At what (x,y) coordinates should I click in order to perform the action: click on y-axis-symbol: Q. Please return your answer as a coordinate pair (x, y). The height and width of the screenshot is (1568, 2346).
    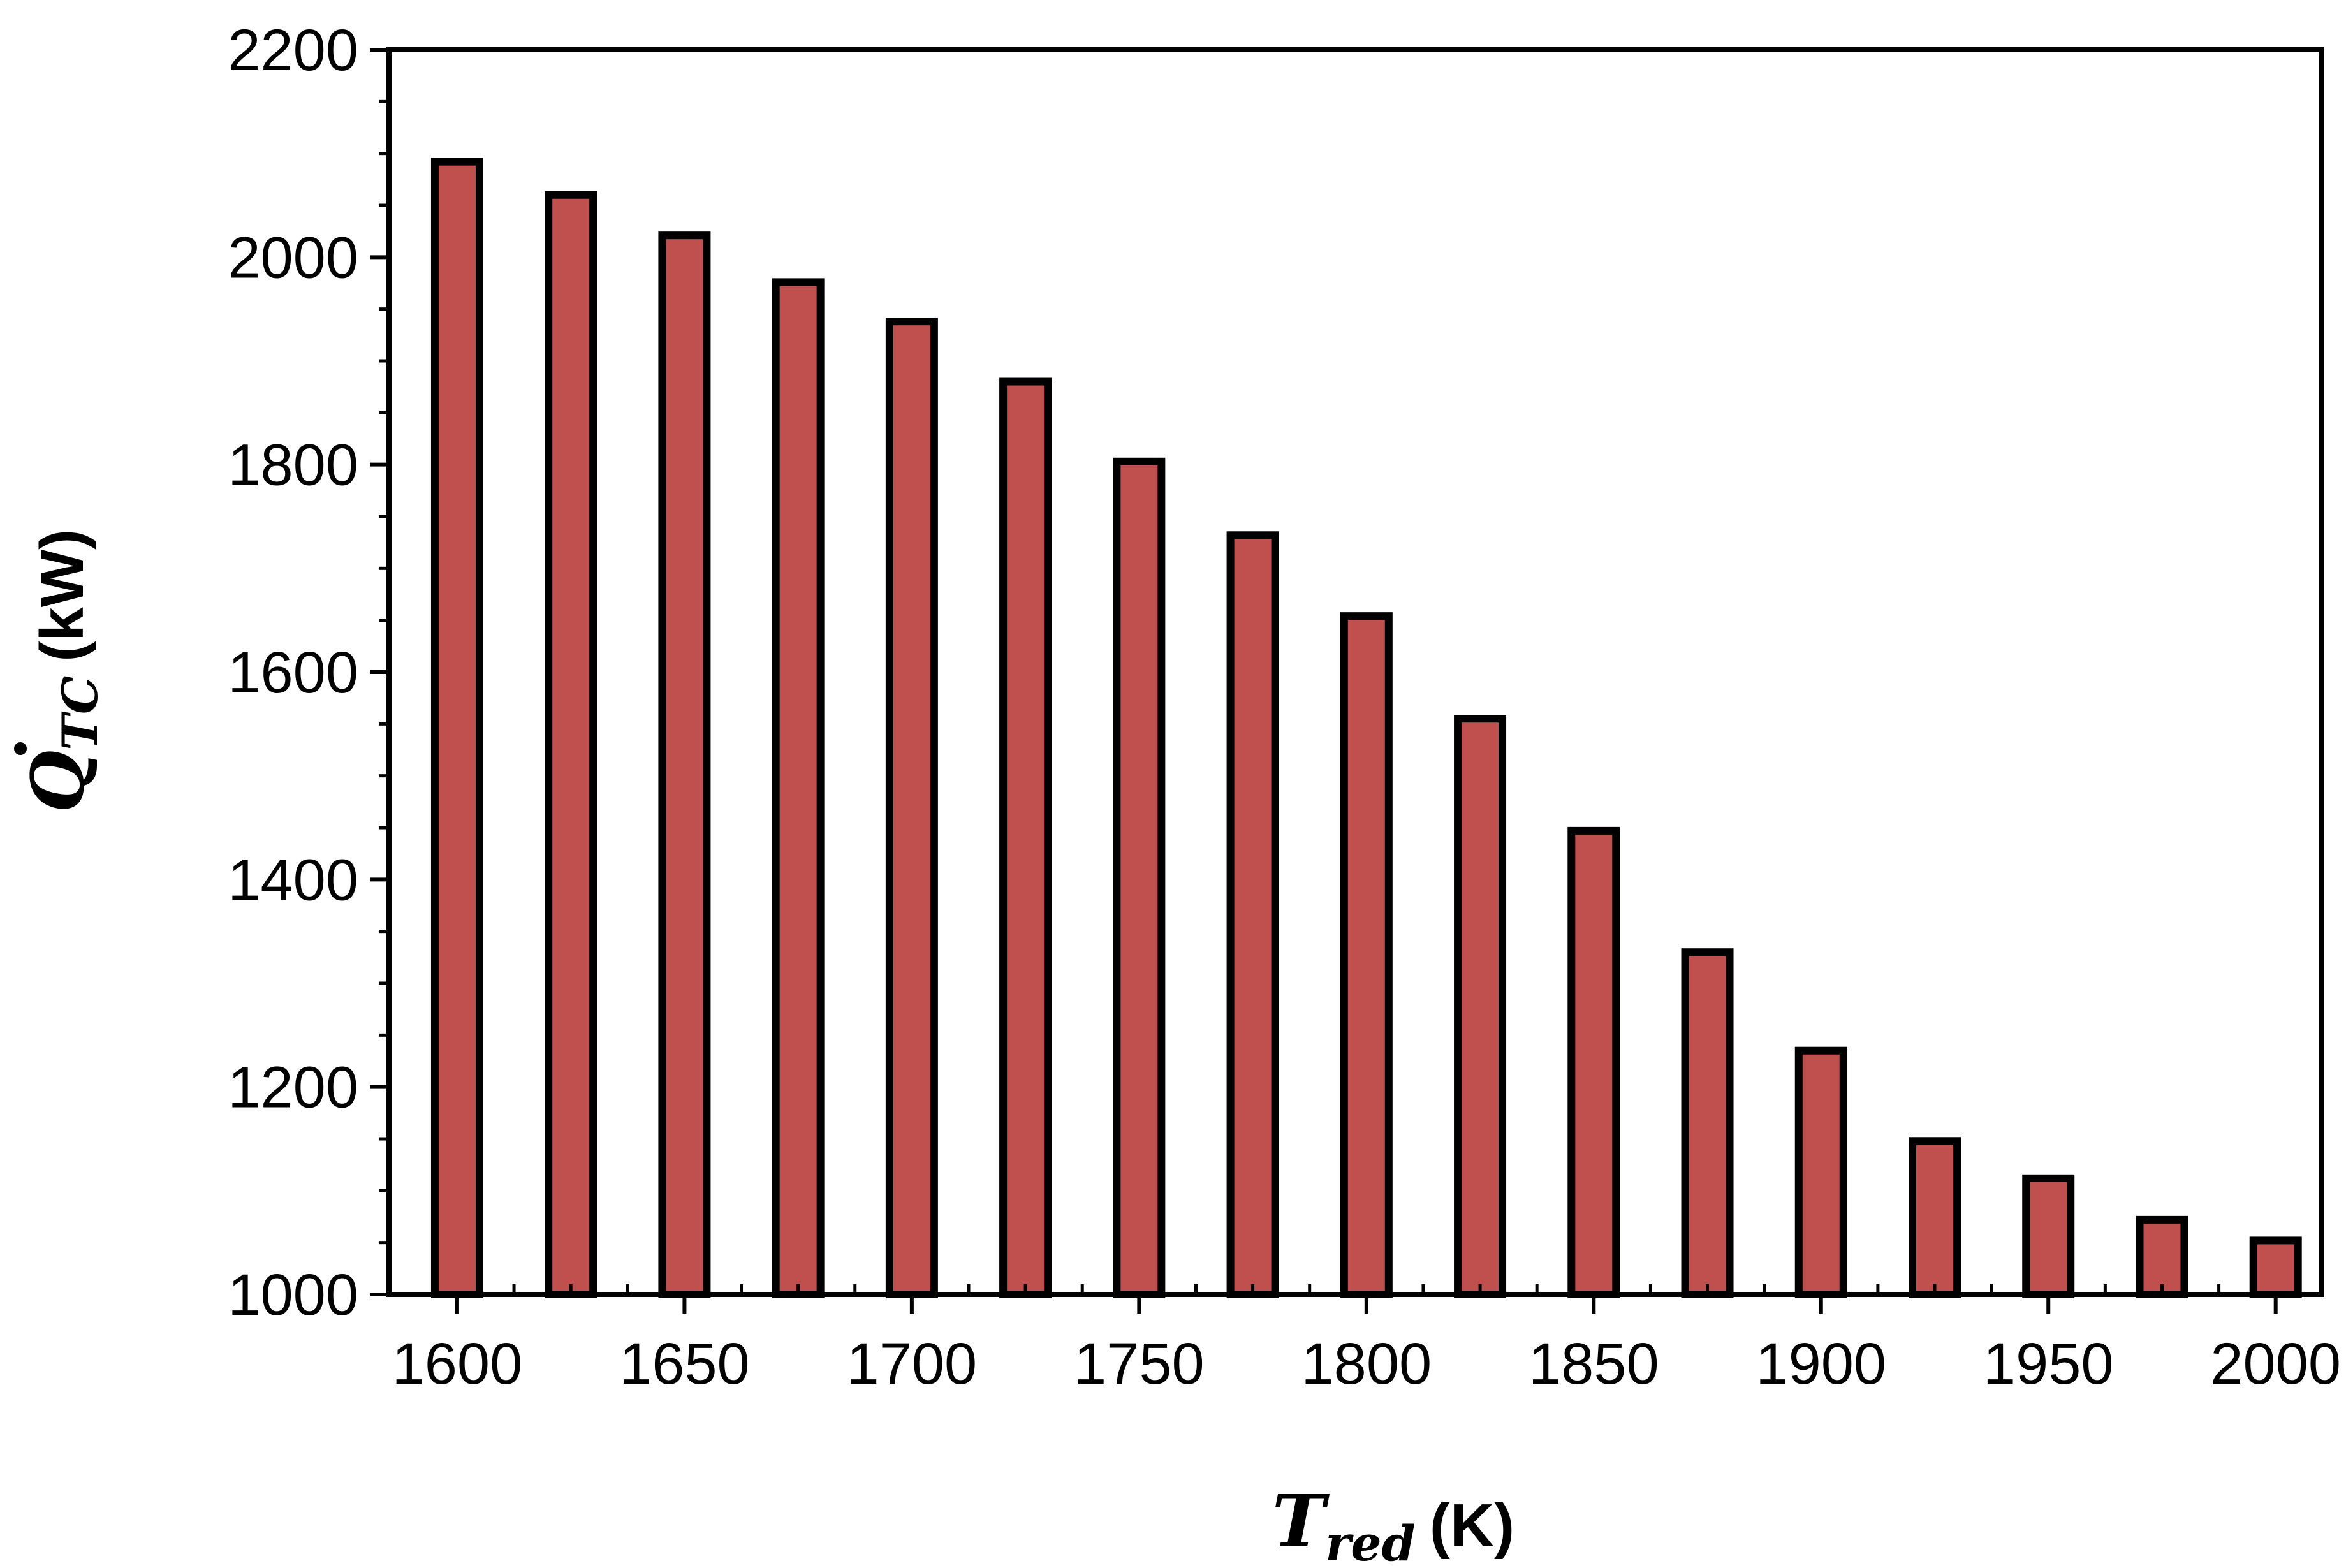
    Looking at the image, I should click on (58, 782).